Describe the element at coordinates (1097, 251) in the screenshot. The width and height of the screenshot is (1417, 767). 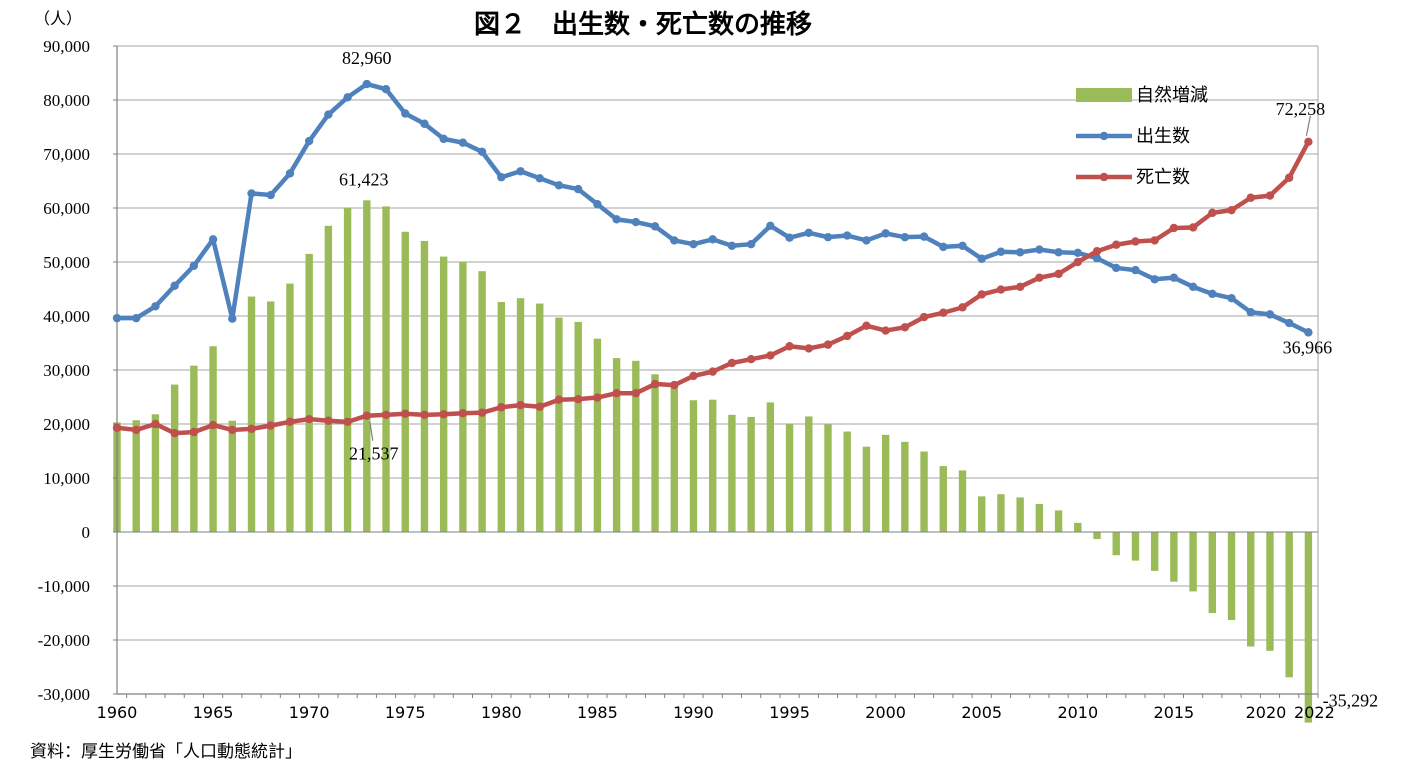
I see `point-死亡数-2011` at that location.